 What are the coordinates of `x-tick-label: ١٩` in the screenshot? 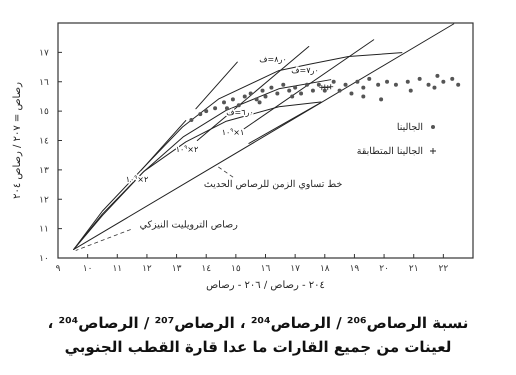 It's located at (355, 269).